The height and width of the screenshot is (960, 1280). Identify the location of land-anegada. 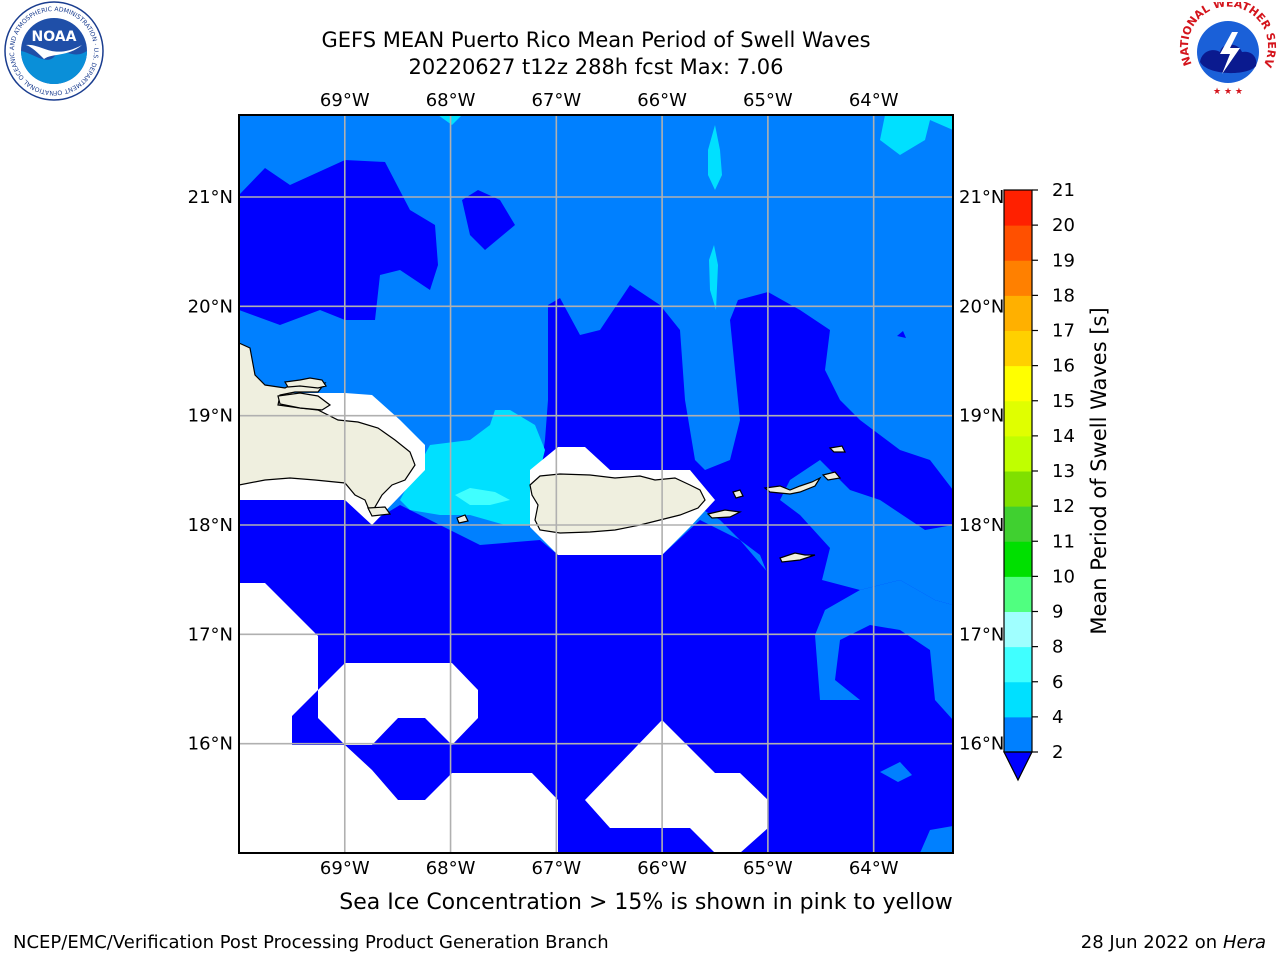
(837, 449).